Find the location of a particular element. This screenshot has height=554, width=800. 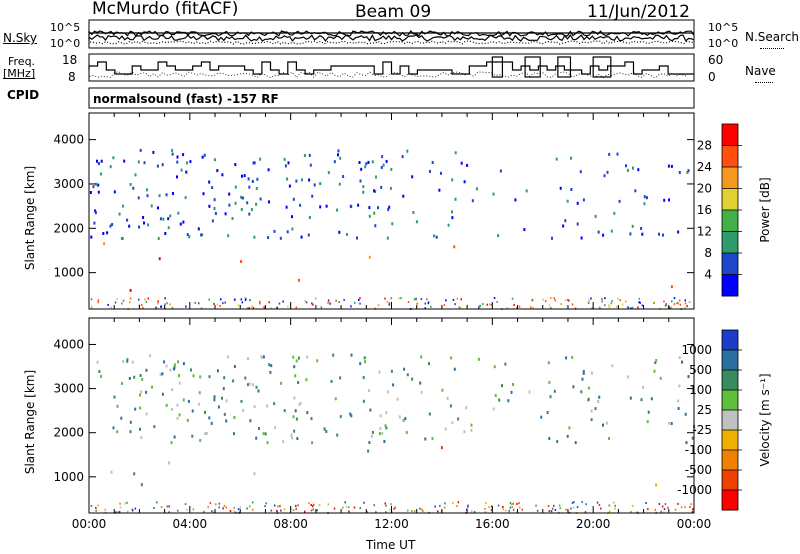

power-colorbar-tick-label: 28 is located at coordinates (704, 146).